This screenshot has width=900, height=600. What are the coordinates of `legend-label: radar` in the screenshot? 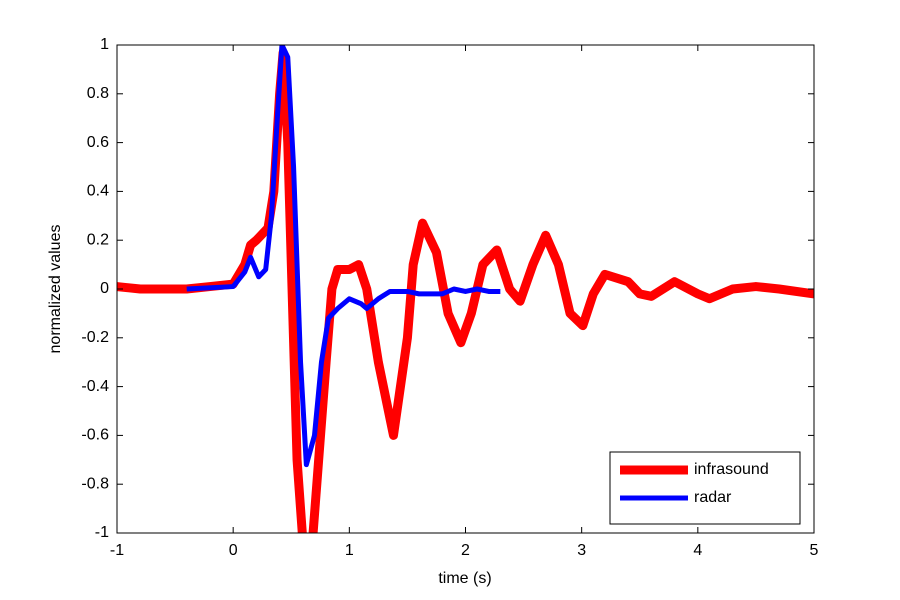 It's located at (713, 497).